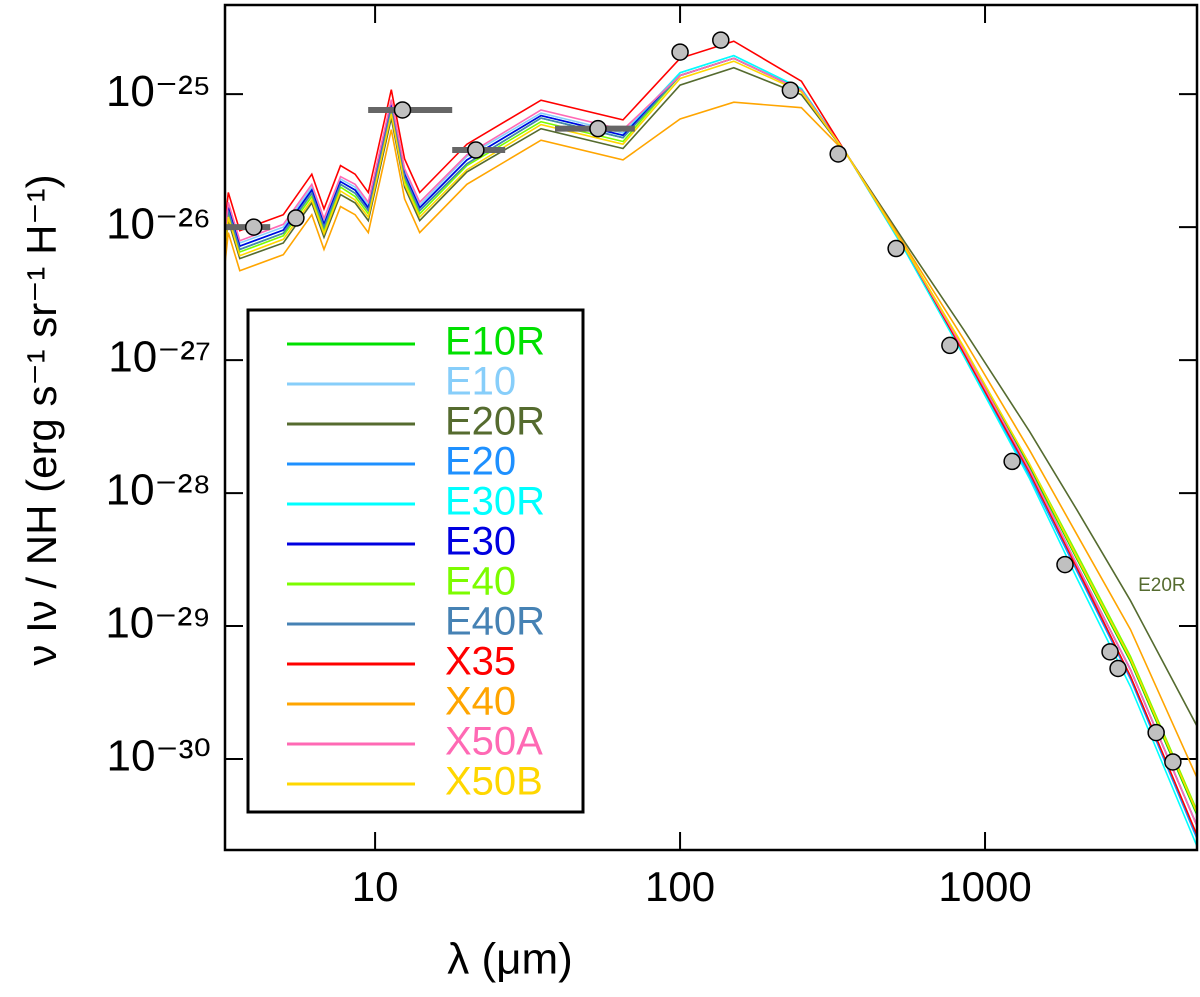  What do you see at coordinates (494, 742) in the screenshot?
I see `legend-label: X50A` at bounding box center [494, 742].